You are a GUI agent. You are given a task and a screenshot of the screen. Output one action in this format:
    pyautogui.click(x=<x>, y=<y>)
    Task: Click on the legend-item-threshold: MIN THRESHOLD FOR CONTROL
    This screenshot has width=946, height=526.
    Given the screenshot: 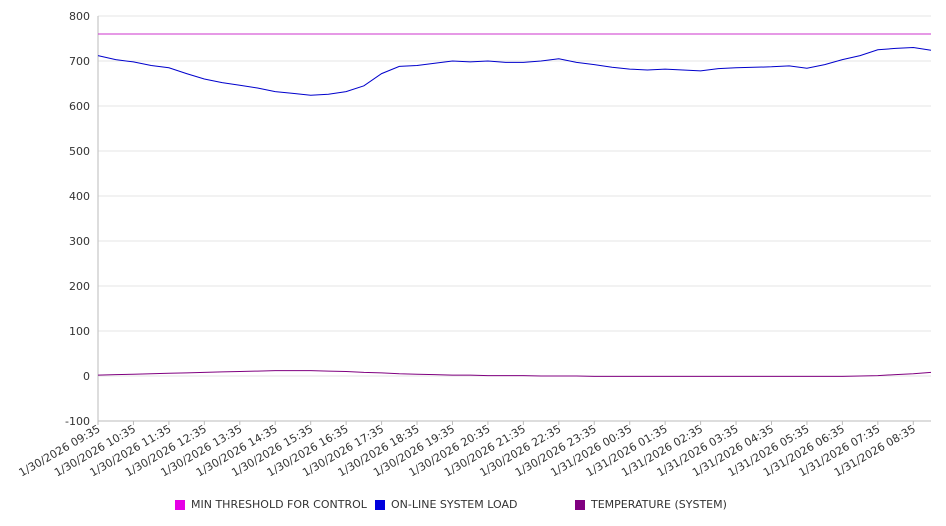 What is the action you would take?
    pyautogui.click(x=271, y=504)
    